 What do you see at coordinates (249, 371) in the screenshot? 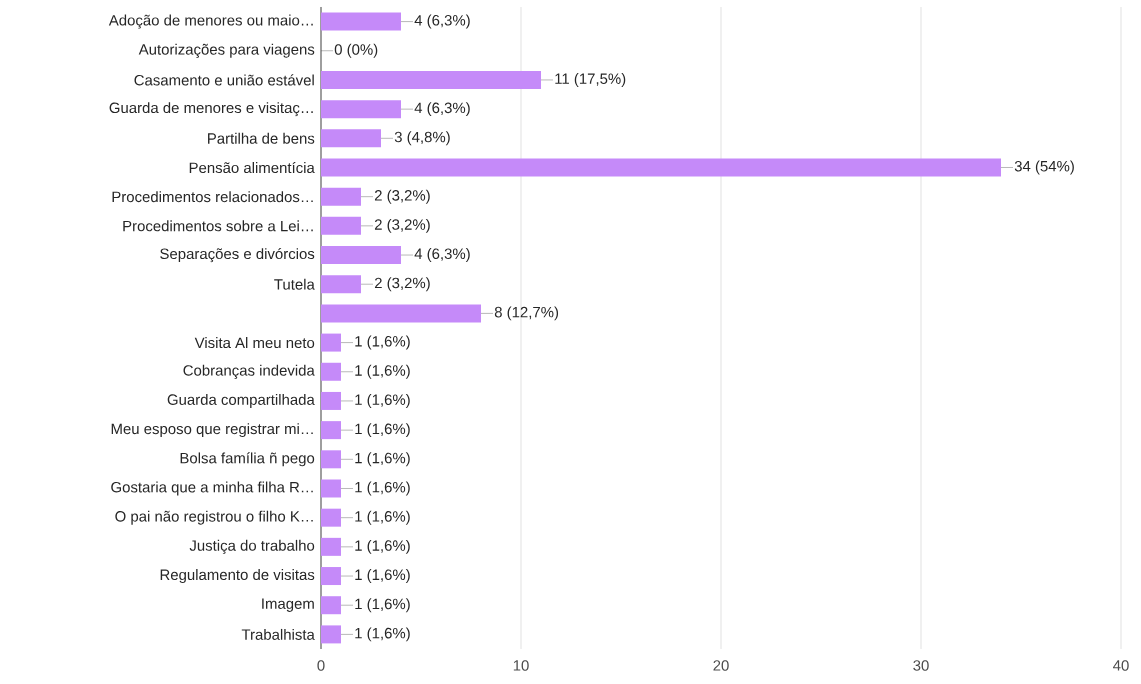
I see `y-tick-label: Cobranças indevida` at bounding box center [249, 371].